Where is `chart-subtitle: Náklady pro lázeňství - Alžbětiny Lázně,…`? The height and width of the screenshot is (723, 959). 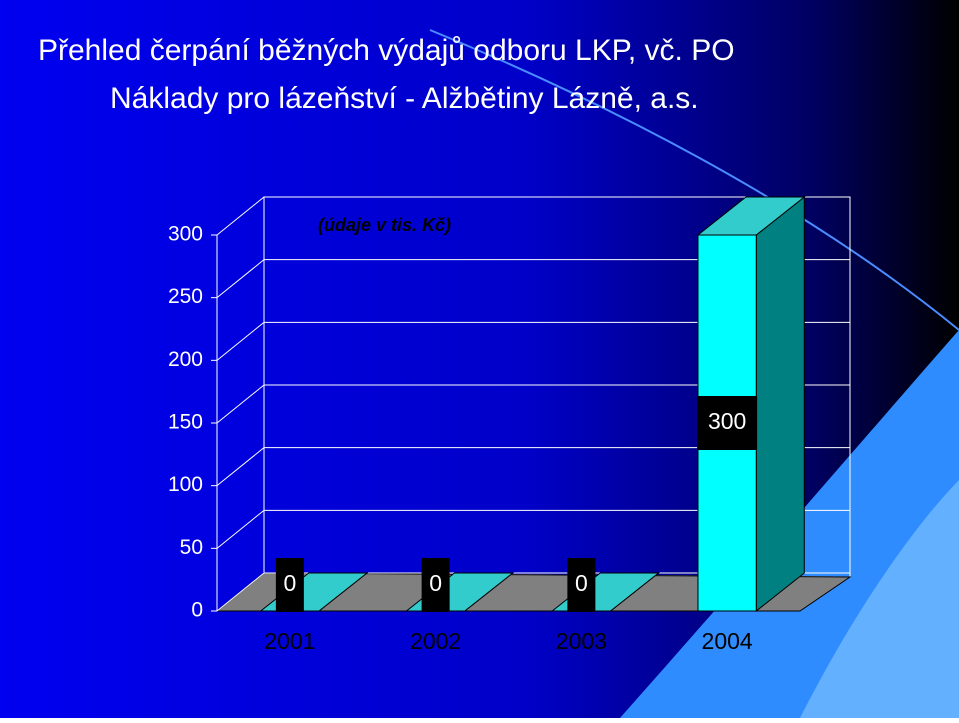
chart-subtitle: Náklady pro lázeňství - Alžbětiny Lázně,… is located at coordinates (404, 98).